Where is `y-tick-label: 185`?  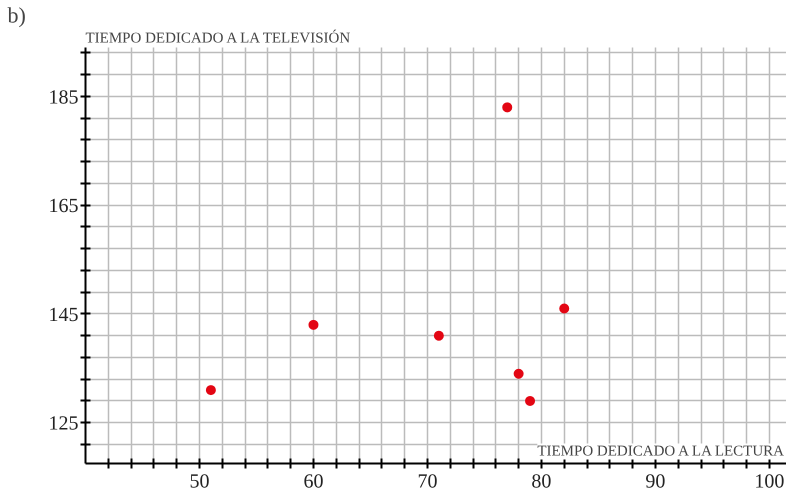
y-tick-label: 185 is located at coordinates (63, 97).